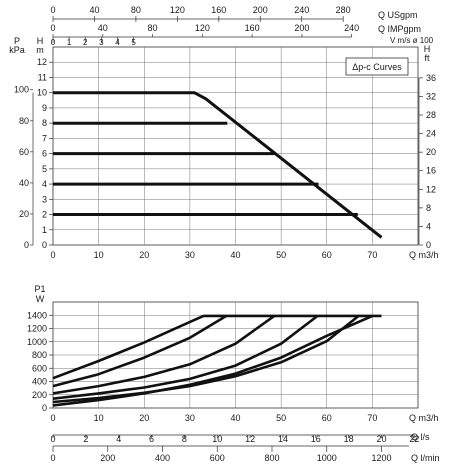 Image resolution: width=457 pixels, height=473 pixels. I want to click on meters-tick-label: 1, so click(44, 230).